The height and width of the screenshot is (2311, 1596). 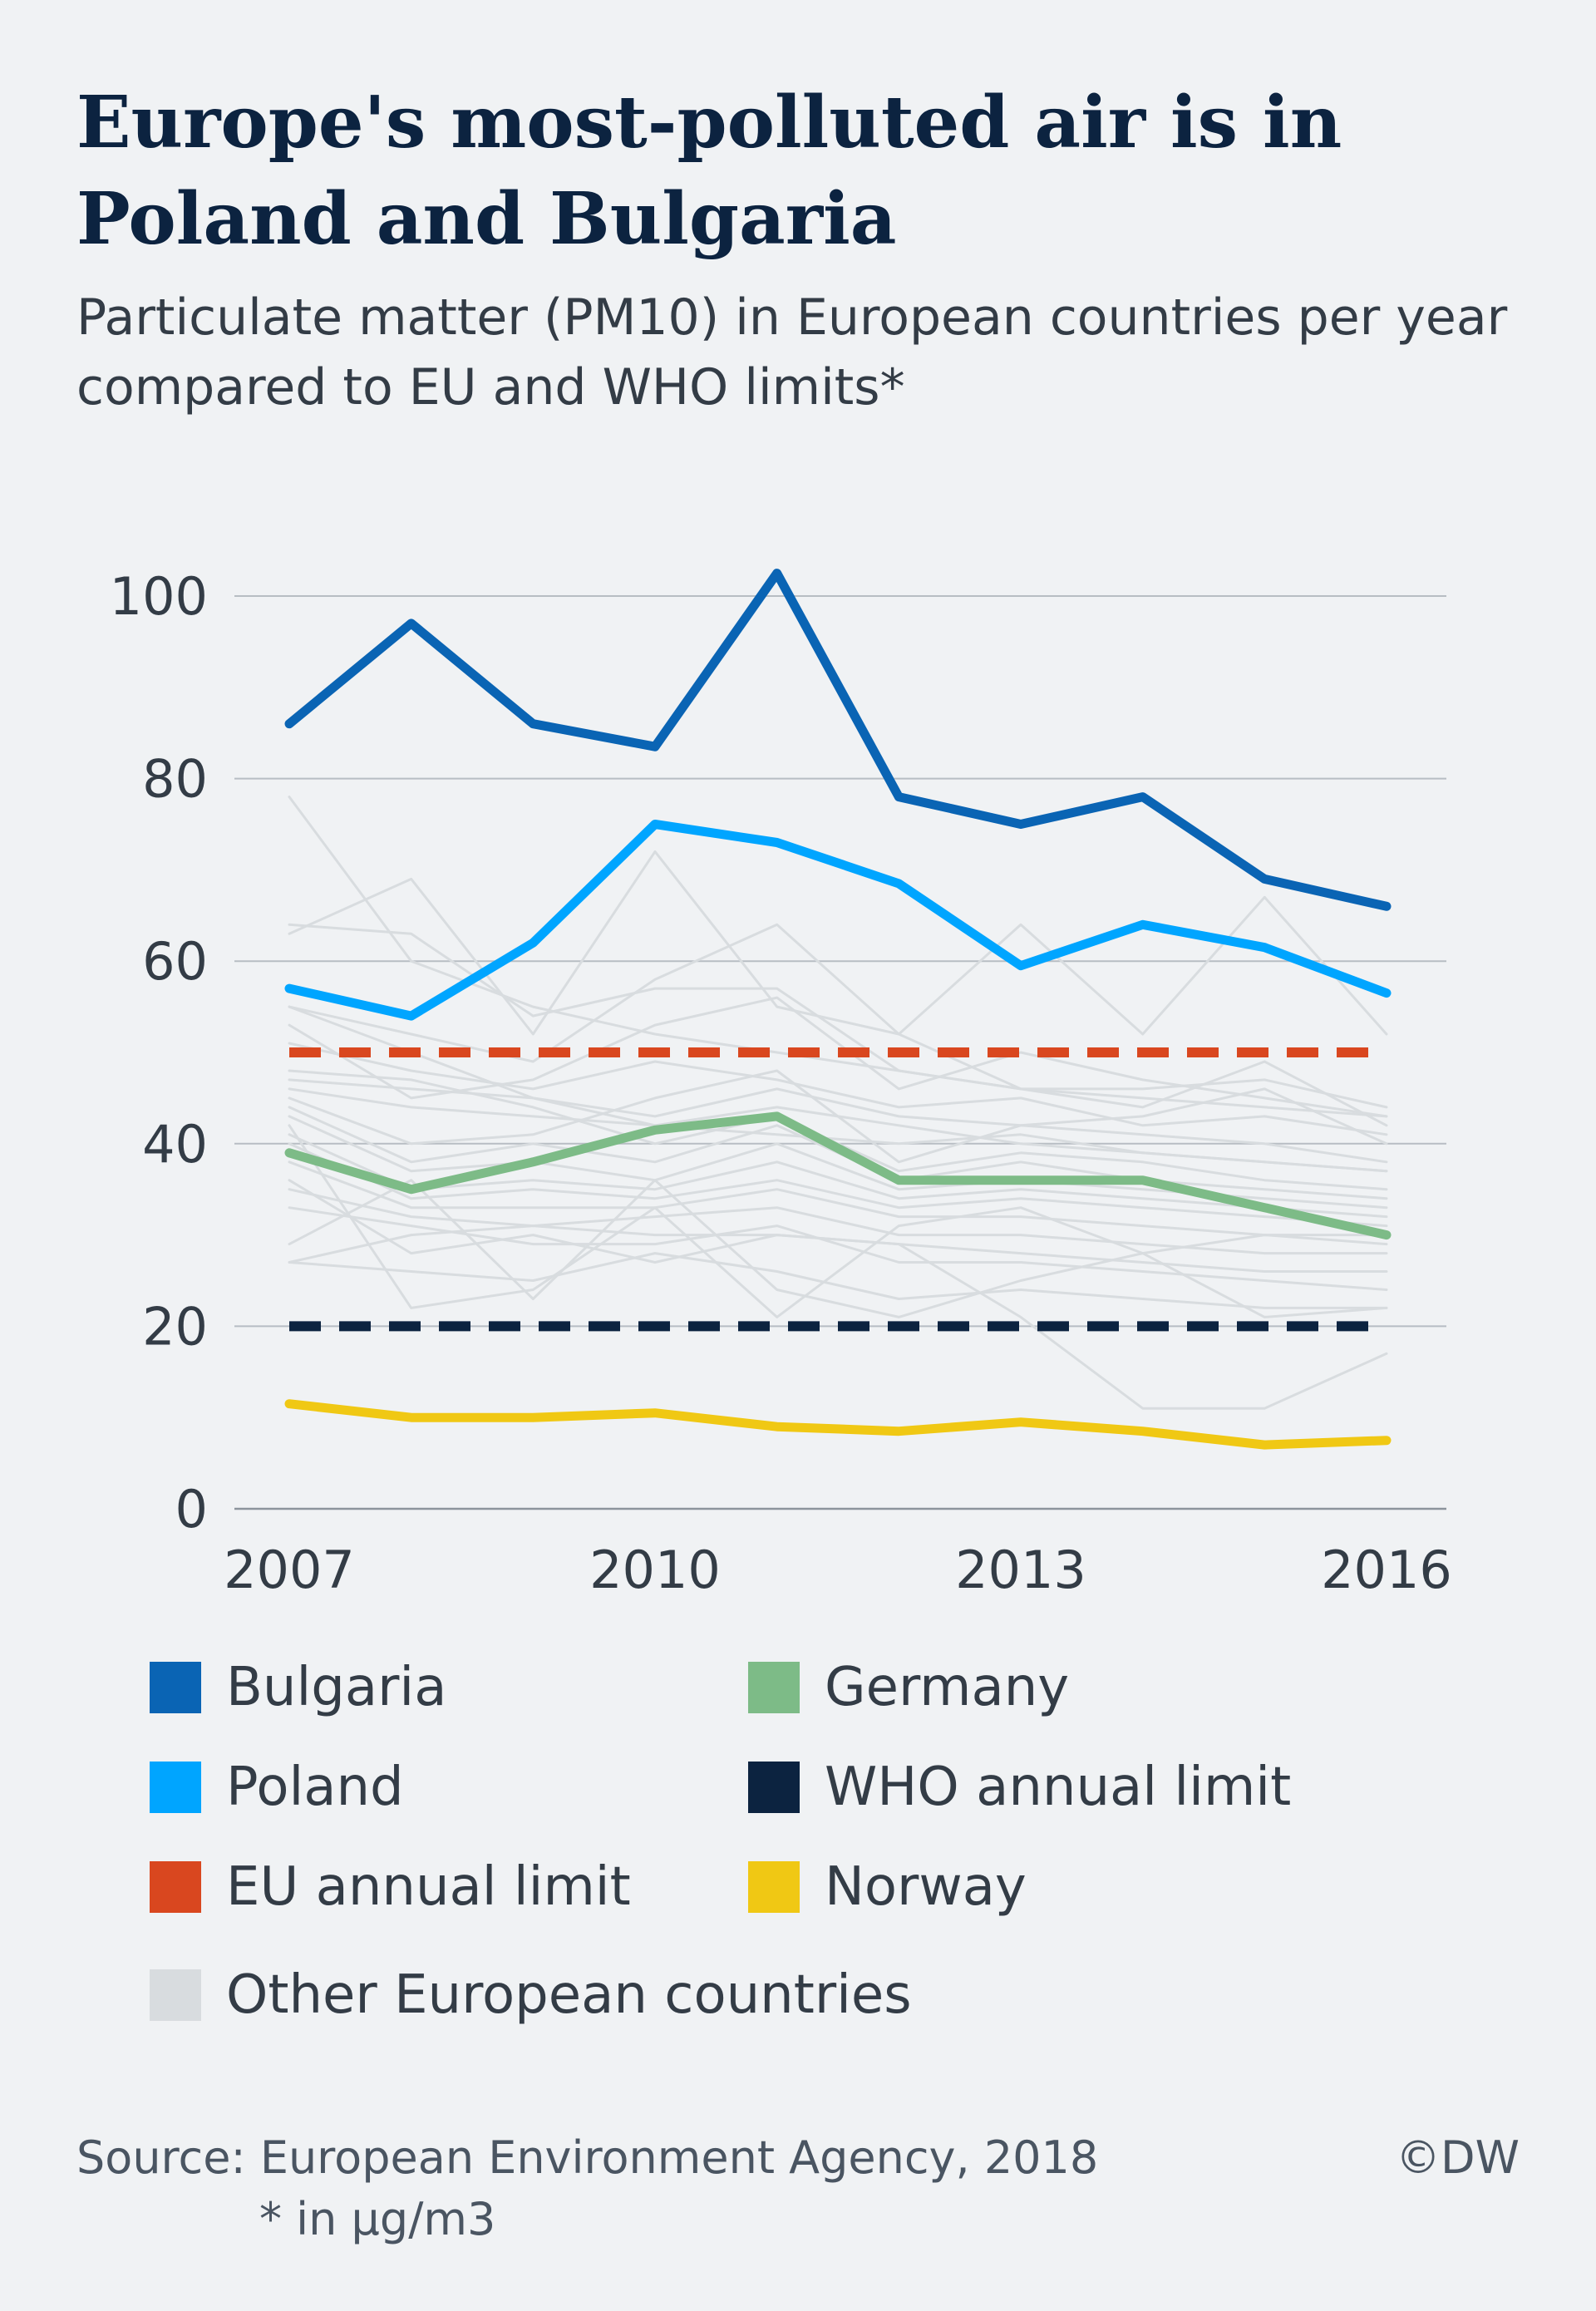 I want to click on unit-note: * in µg/m3, so click(x=377, y=2219).